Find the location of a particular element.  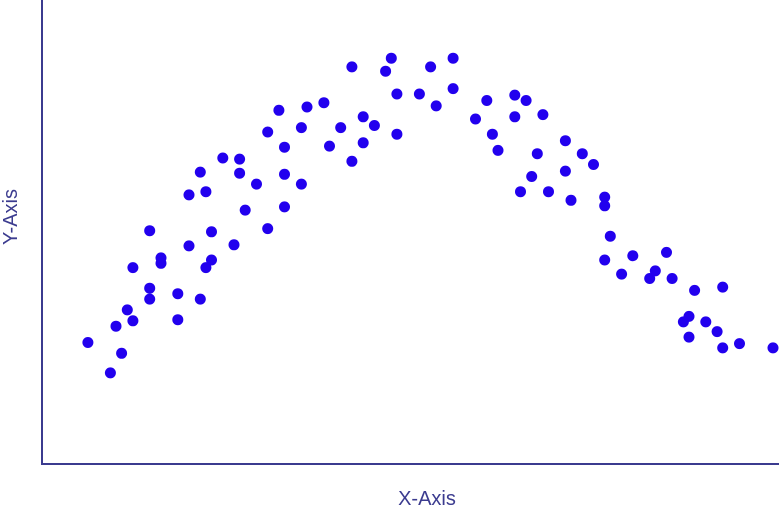

y-axis-title: Y-Axis is located at coordinates (11, 217).